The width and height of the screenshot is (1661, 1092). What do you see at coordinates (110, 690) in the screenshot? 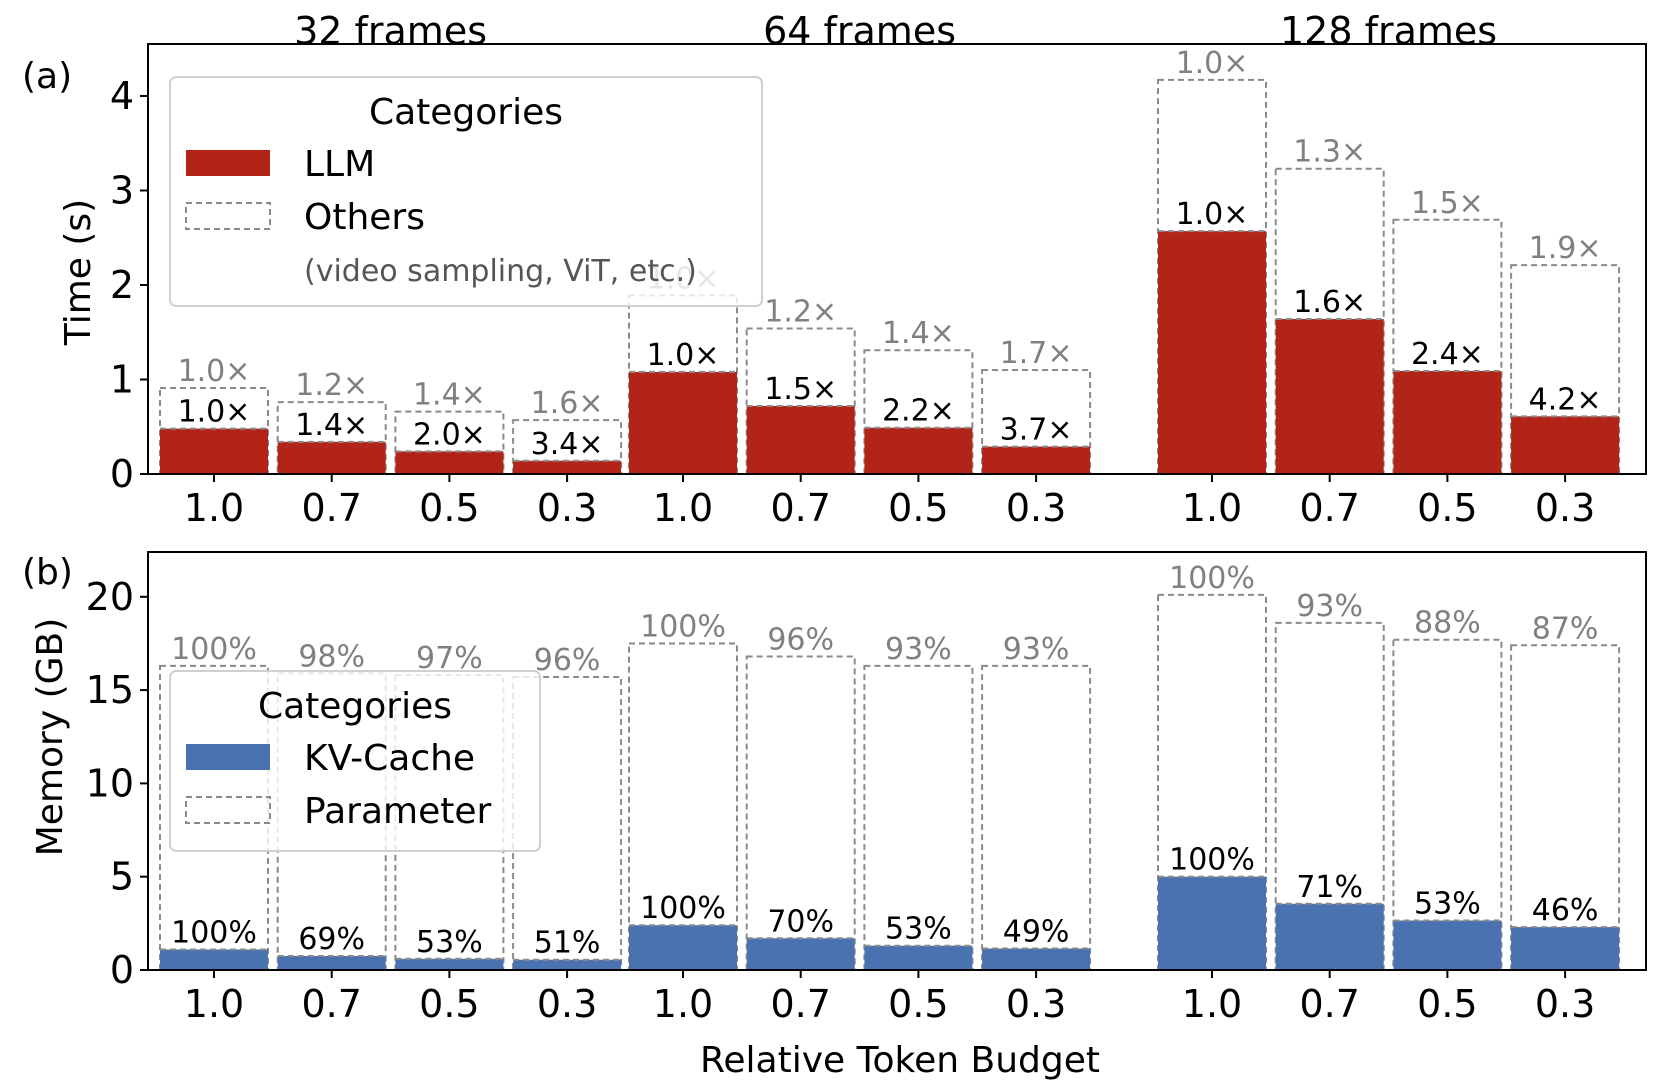
I see `y-tick-label: 15` at bounding box center [110, 690].